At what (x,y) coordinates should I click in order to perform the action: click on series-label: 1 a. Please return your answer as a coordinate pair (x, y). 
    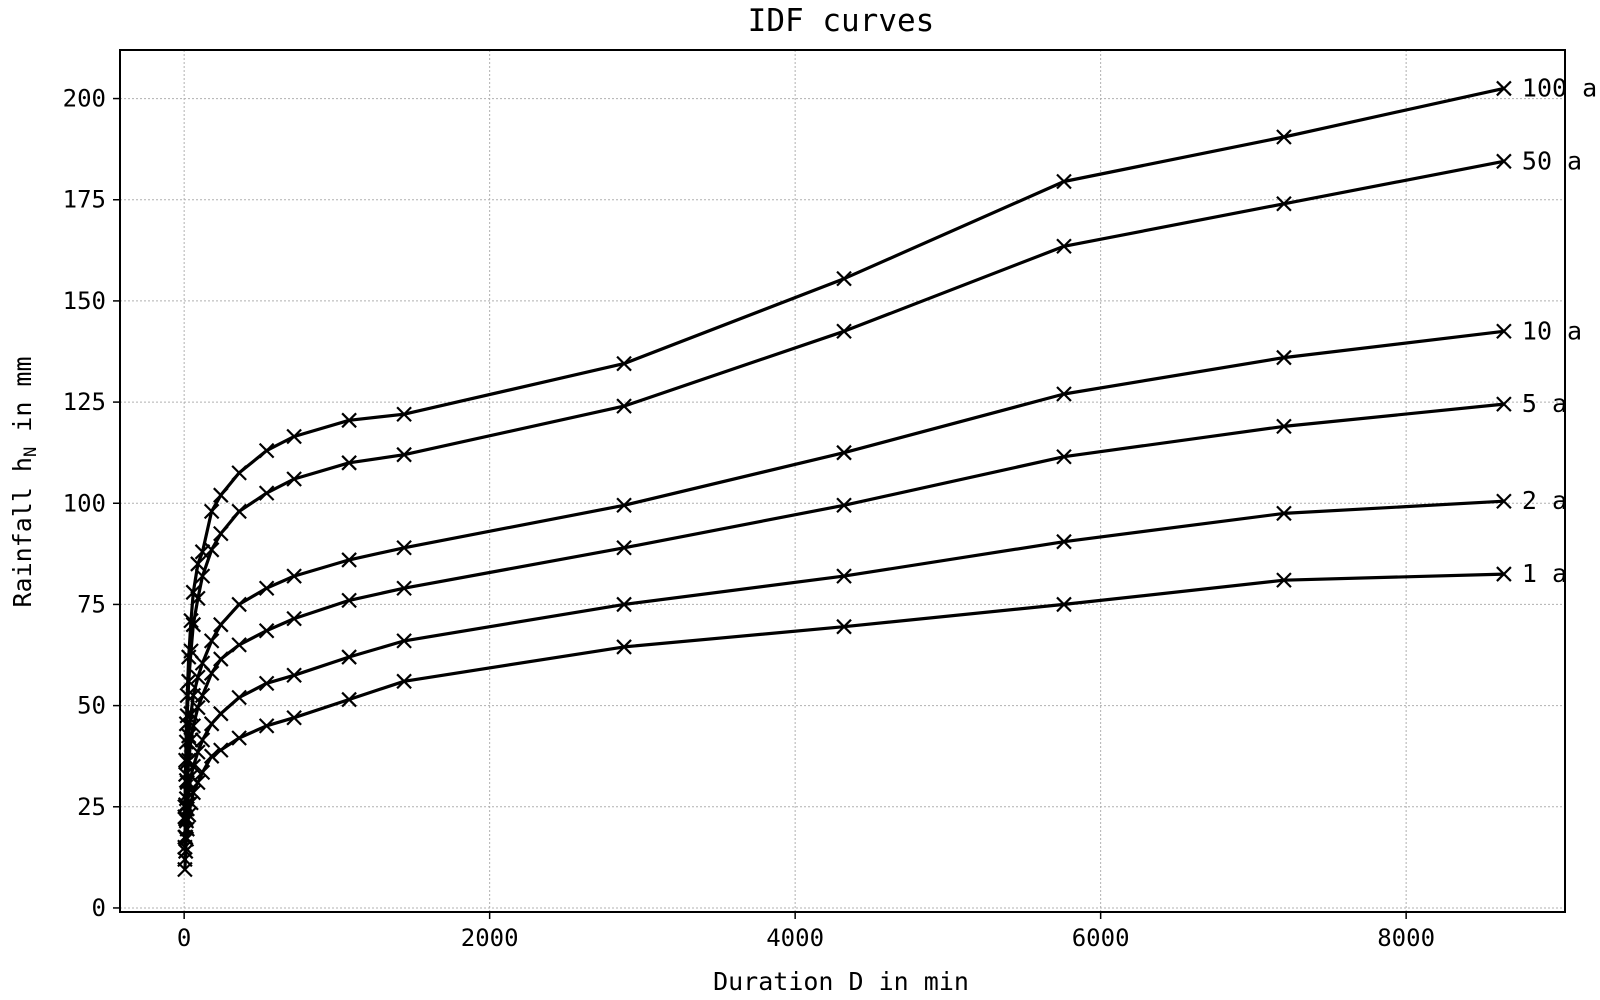
    Looking at the image, I should click on (1544, 573).